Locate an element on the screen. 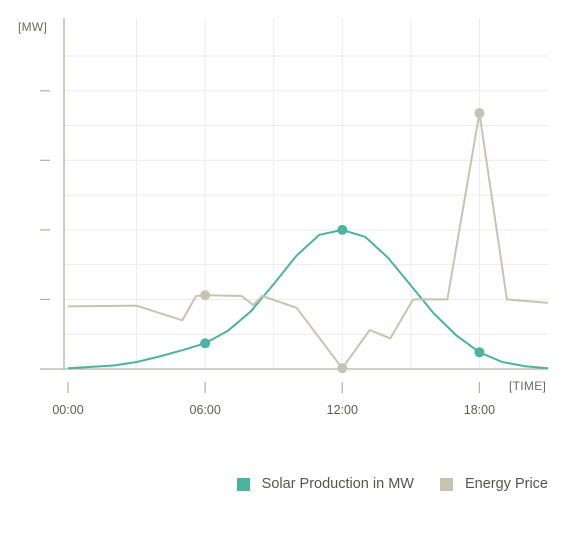 Image resolution: width=570 pixels, height=550 pixels. x-tick-label: 12:00 is located at coordinates (342, 410).